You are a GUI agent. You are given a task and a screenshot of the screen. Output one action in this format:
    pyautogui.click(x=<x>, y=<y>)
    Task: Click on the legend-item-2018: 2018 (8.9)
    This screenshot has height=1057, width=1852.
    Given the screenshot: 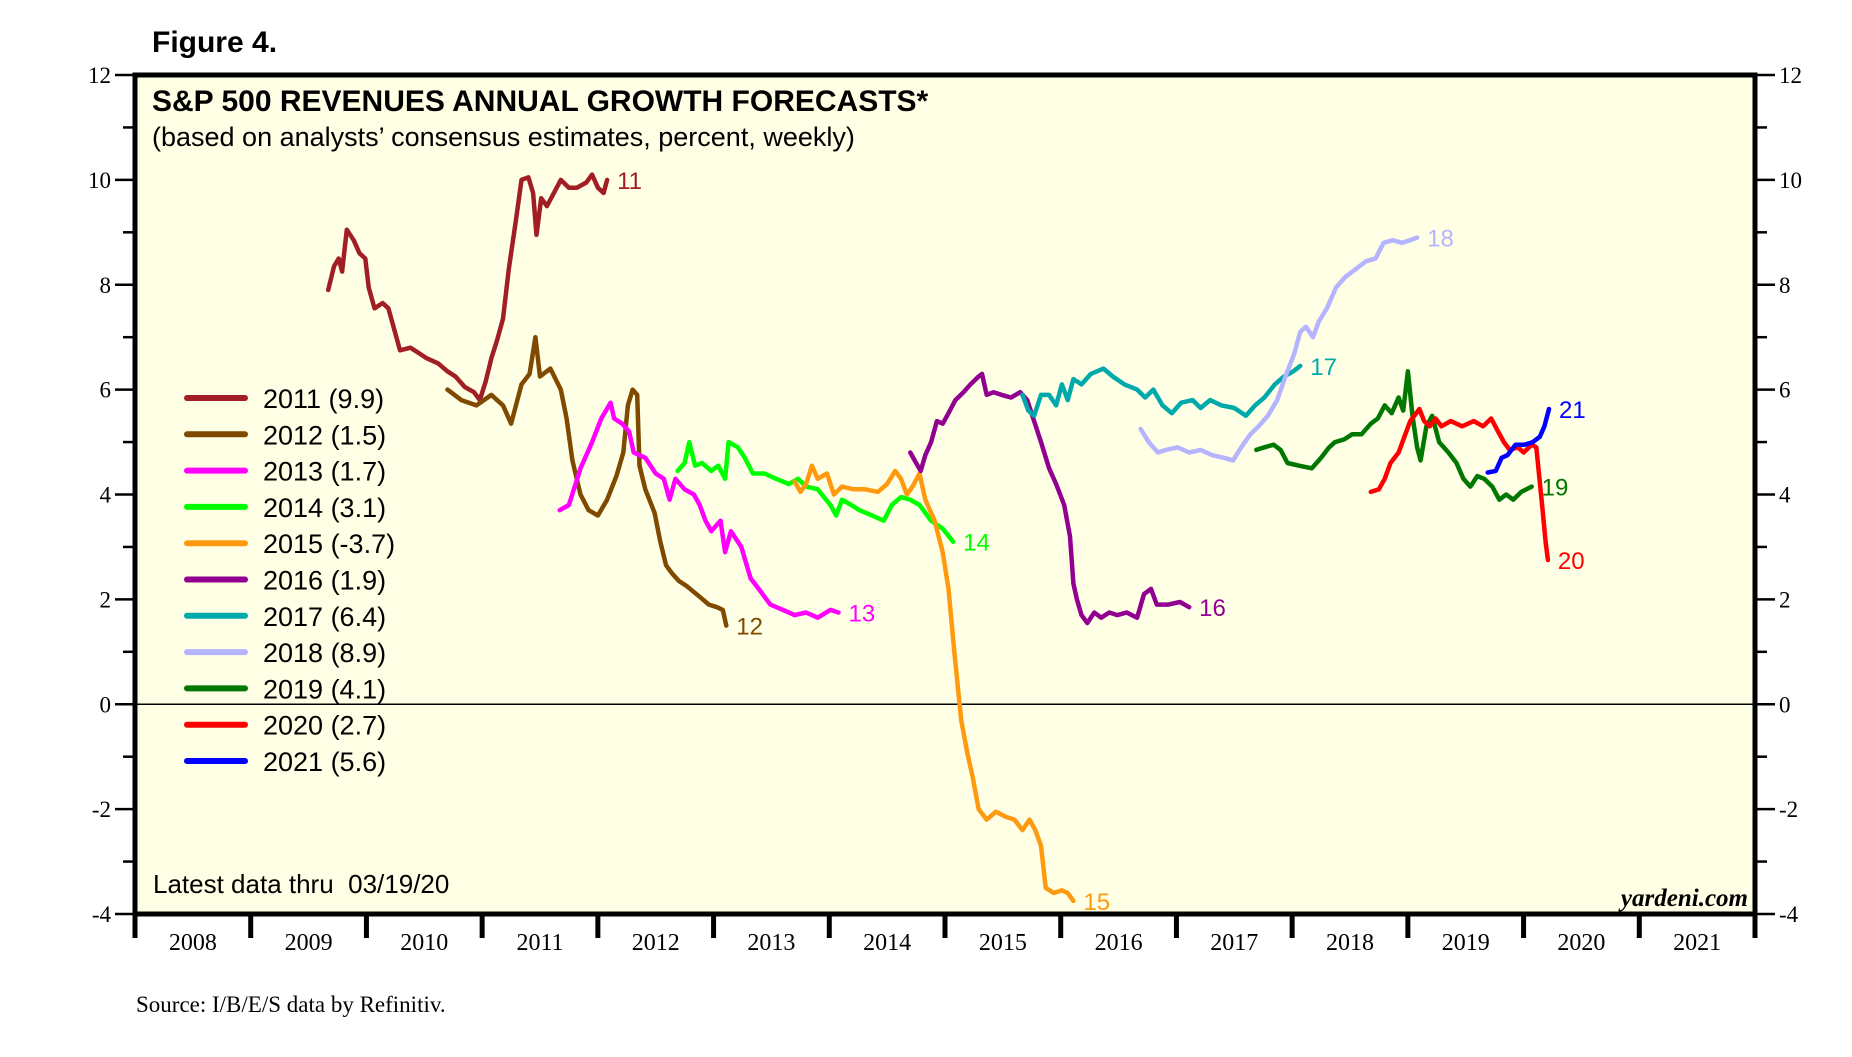 What is the action you would take?
    pyautogui.click(x=285, y=653)
    